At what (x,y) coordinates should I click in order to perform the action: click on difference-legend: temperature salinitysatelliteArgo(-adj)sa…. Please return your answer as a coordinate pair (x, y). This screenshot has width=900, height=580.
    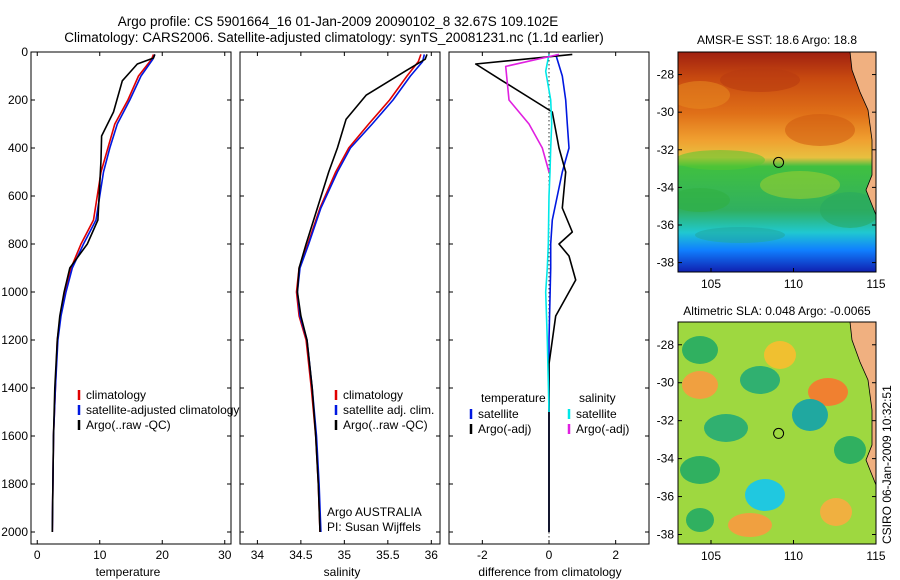
    Looking at the image, I should click on (549, 413).